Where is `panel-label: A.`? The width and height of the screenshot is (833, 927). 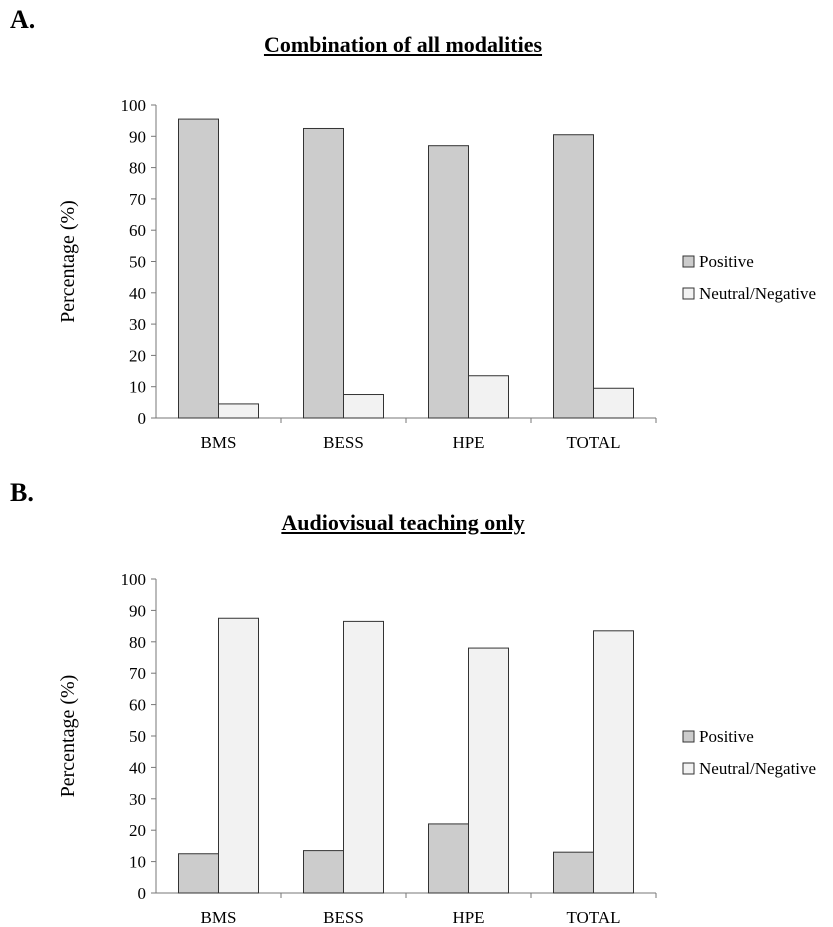 panel-label: A. is located at coordinates (23, 19).